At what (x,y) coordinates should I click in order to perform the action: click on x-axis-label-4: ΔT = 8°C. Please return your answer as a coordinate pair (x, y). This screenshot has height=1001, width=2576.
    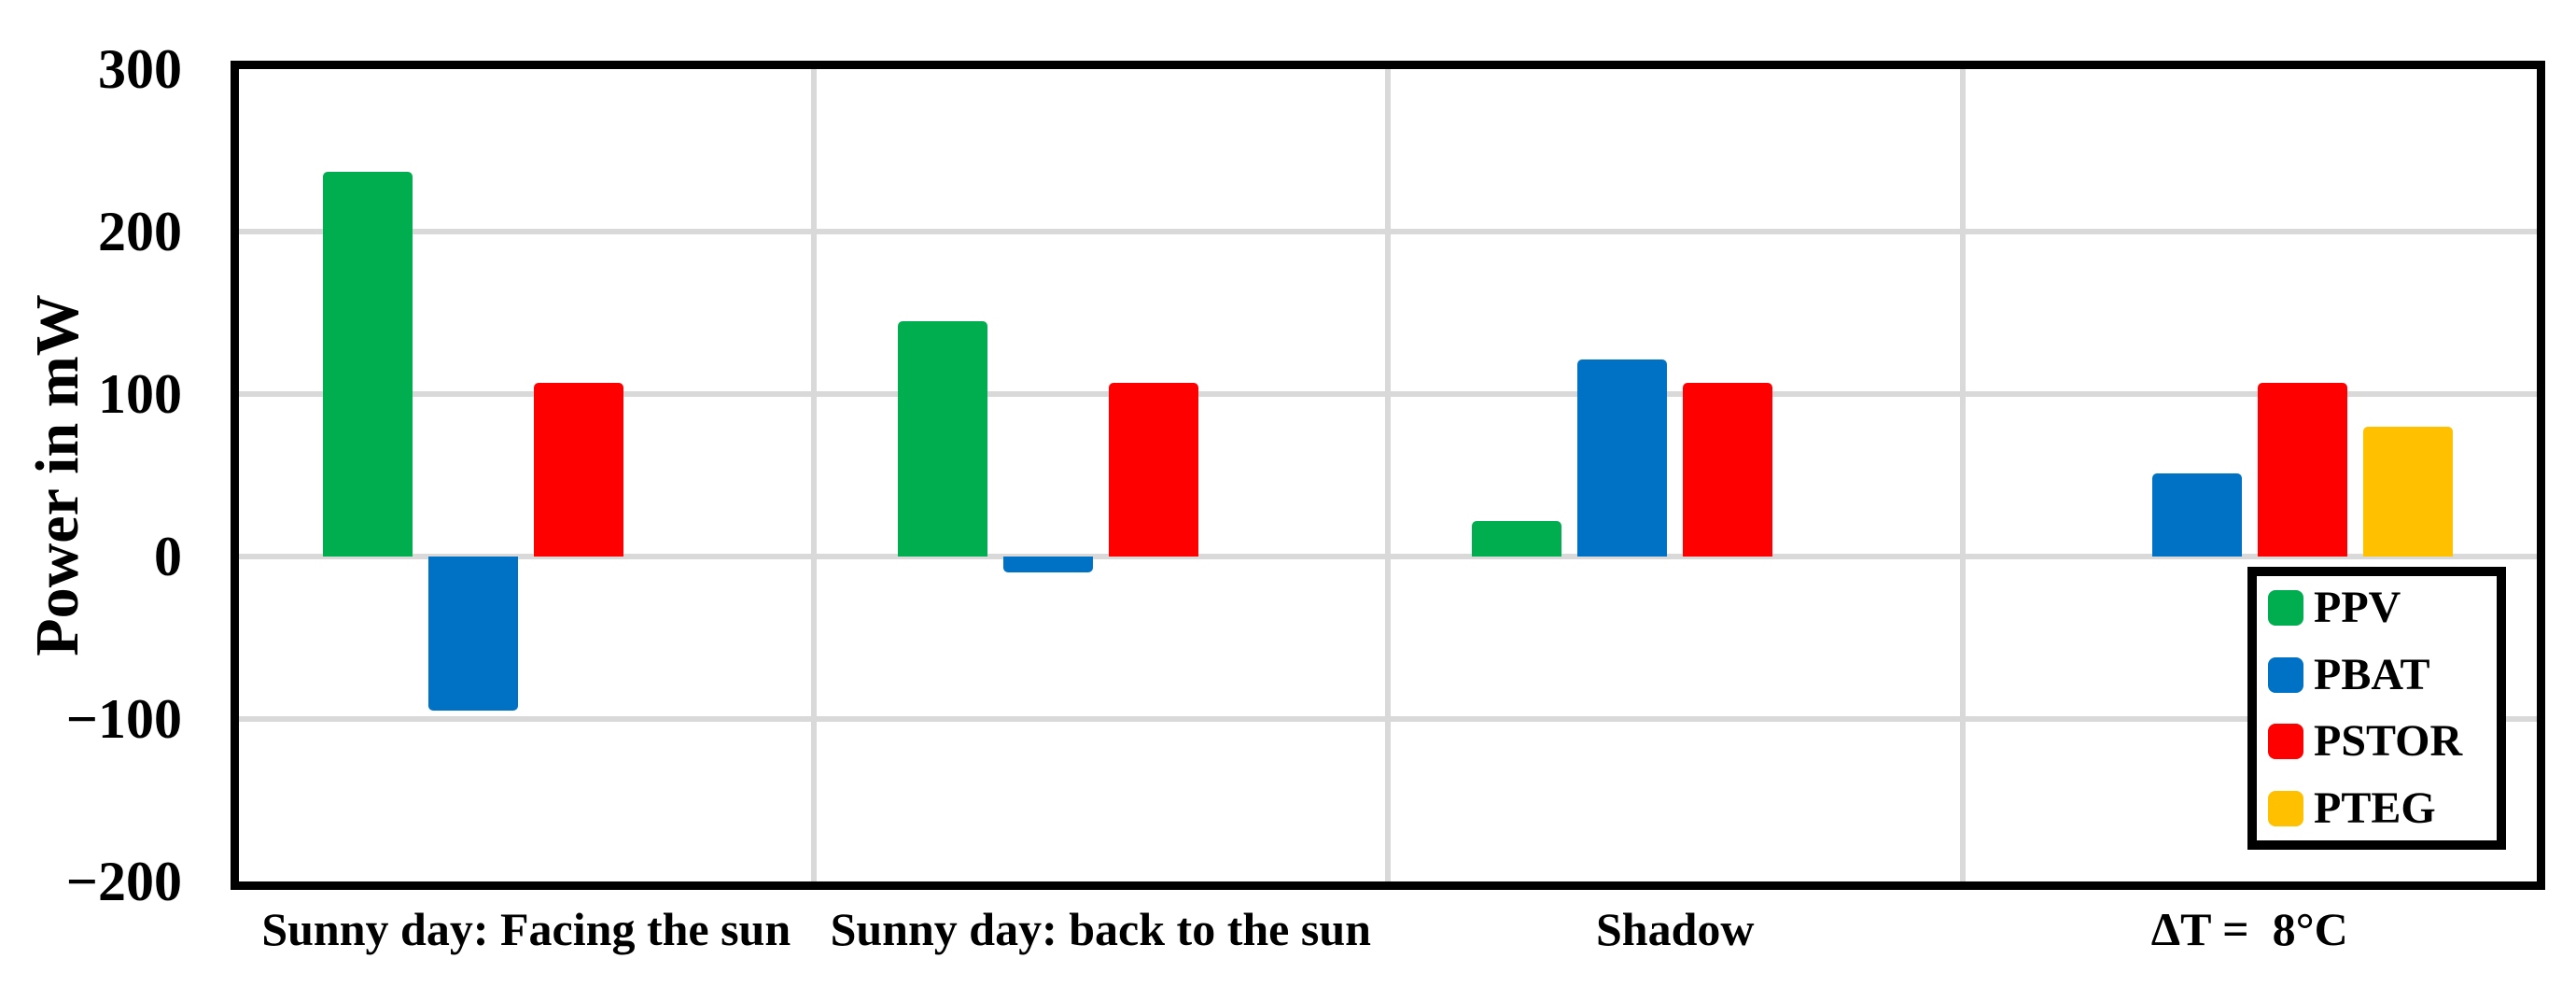
    Looking at the image, I should click on (2249, 929).